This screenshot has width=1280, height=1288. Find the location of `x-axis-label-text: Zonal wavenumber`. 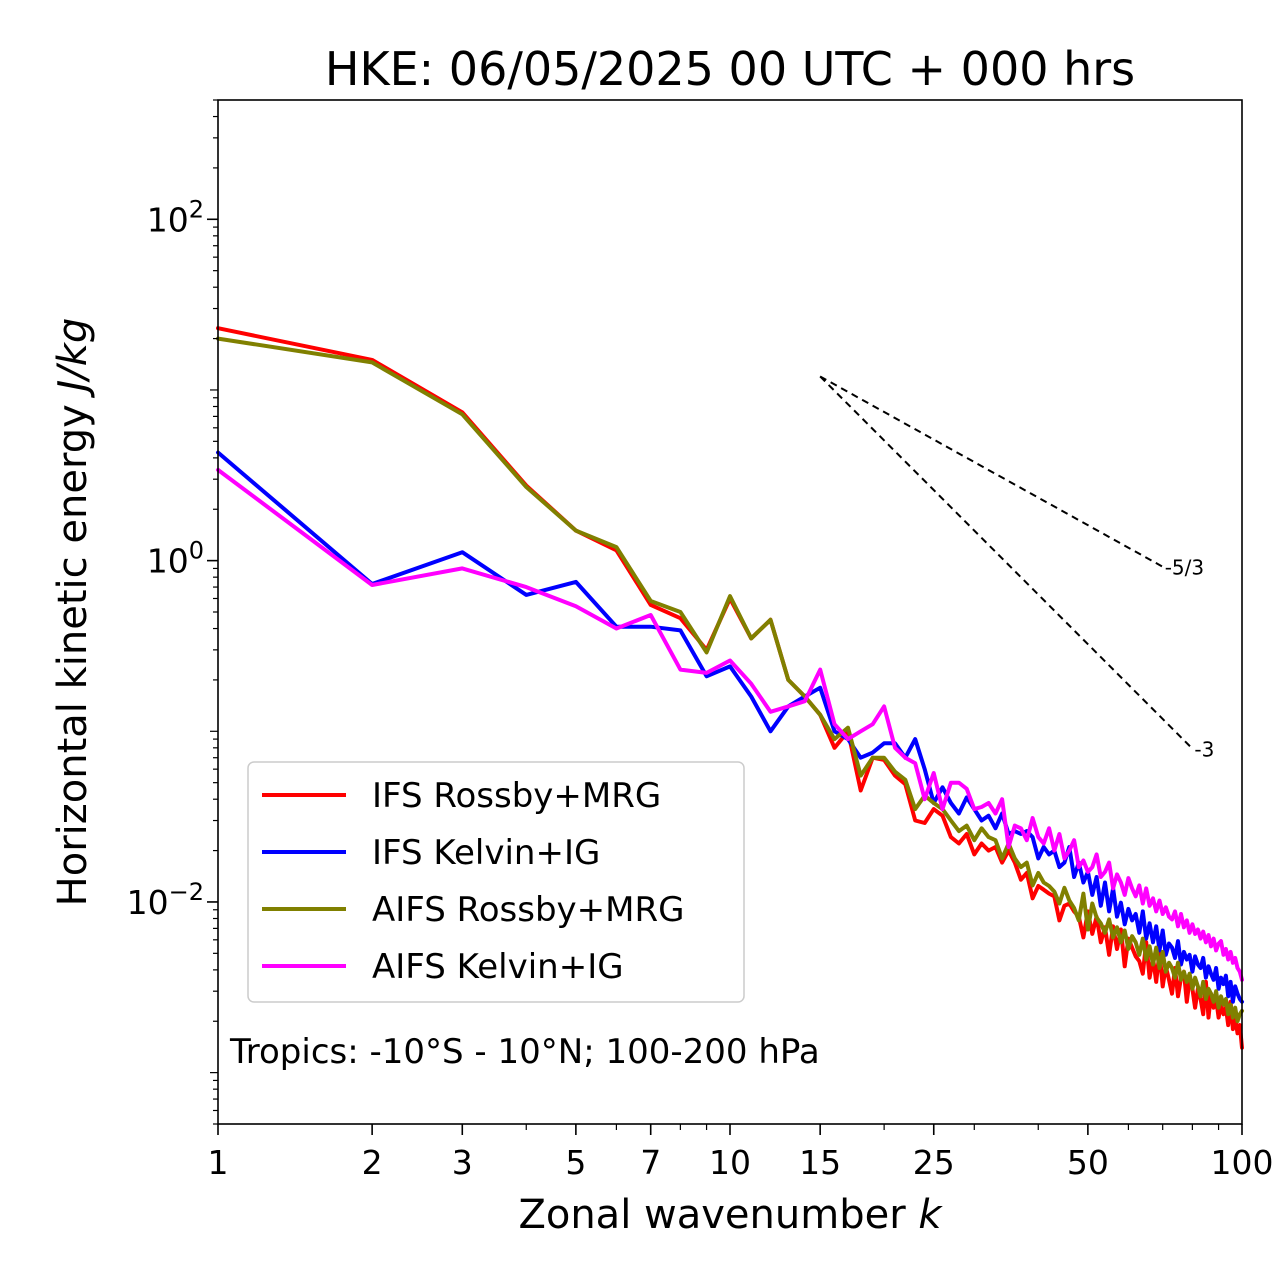

x-axis-label-text: Zonal wavenumber is located at coordinates (712, 1215).